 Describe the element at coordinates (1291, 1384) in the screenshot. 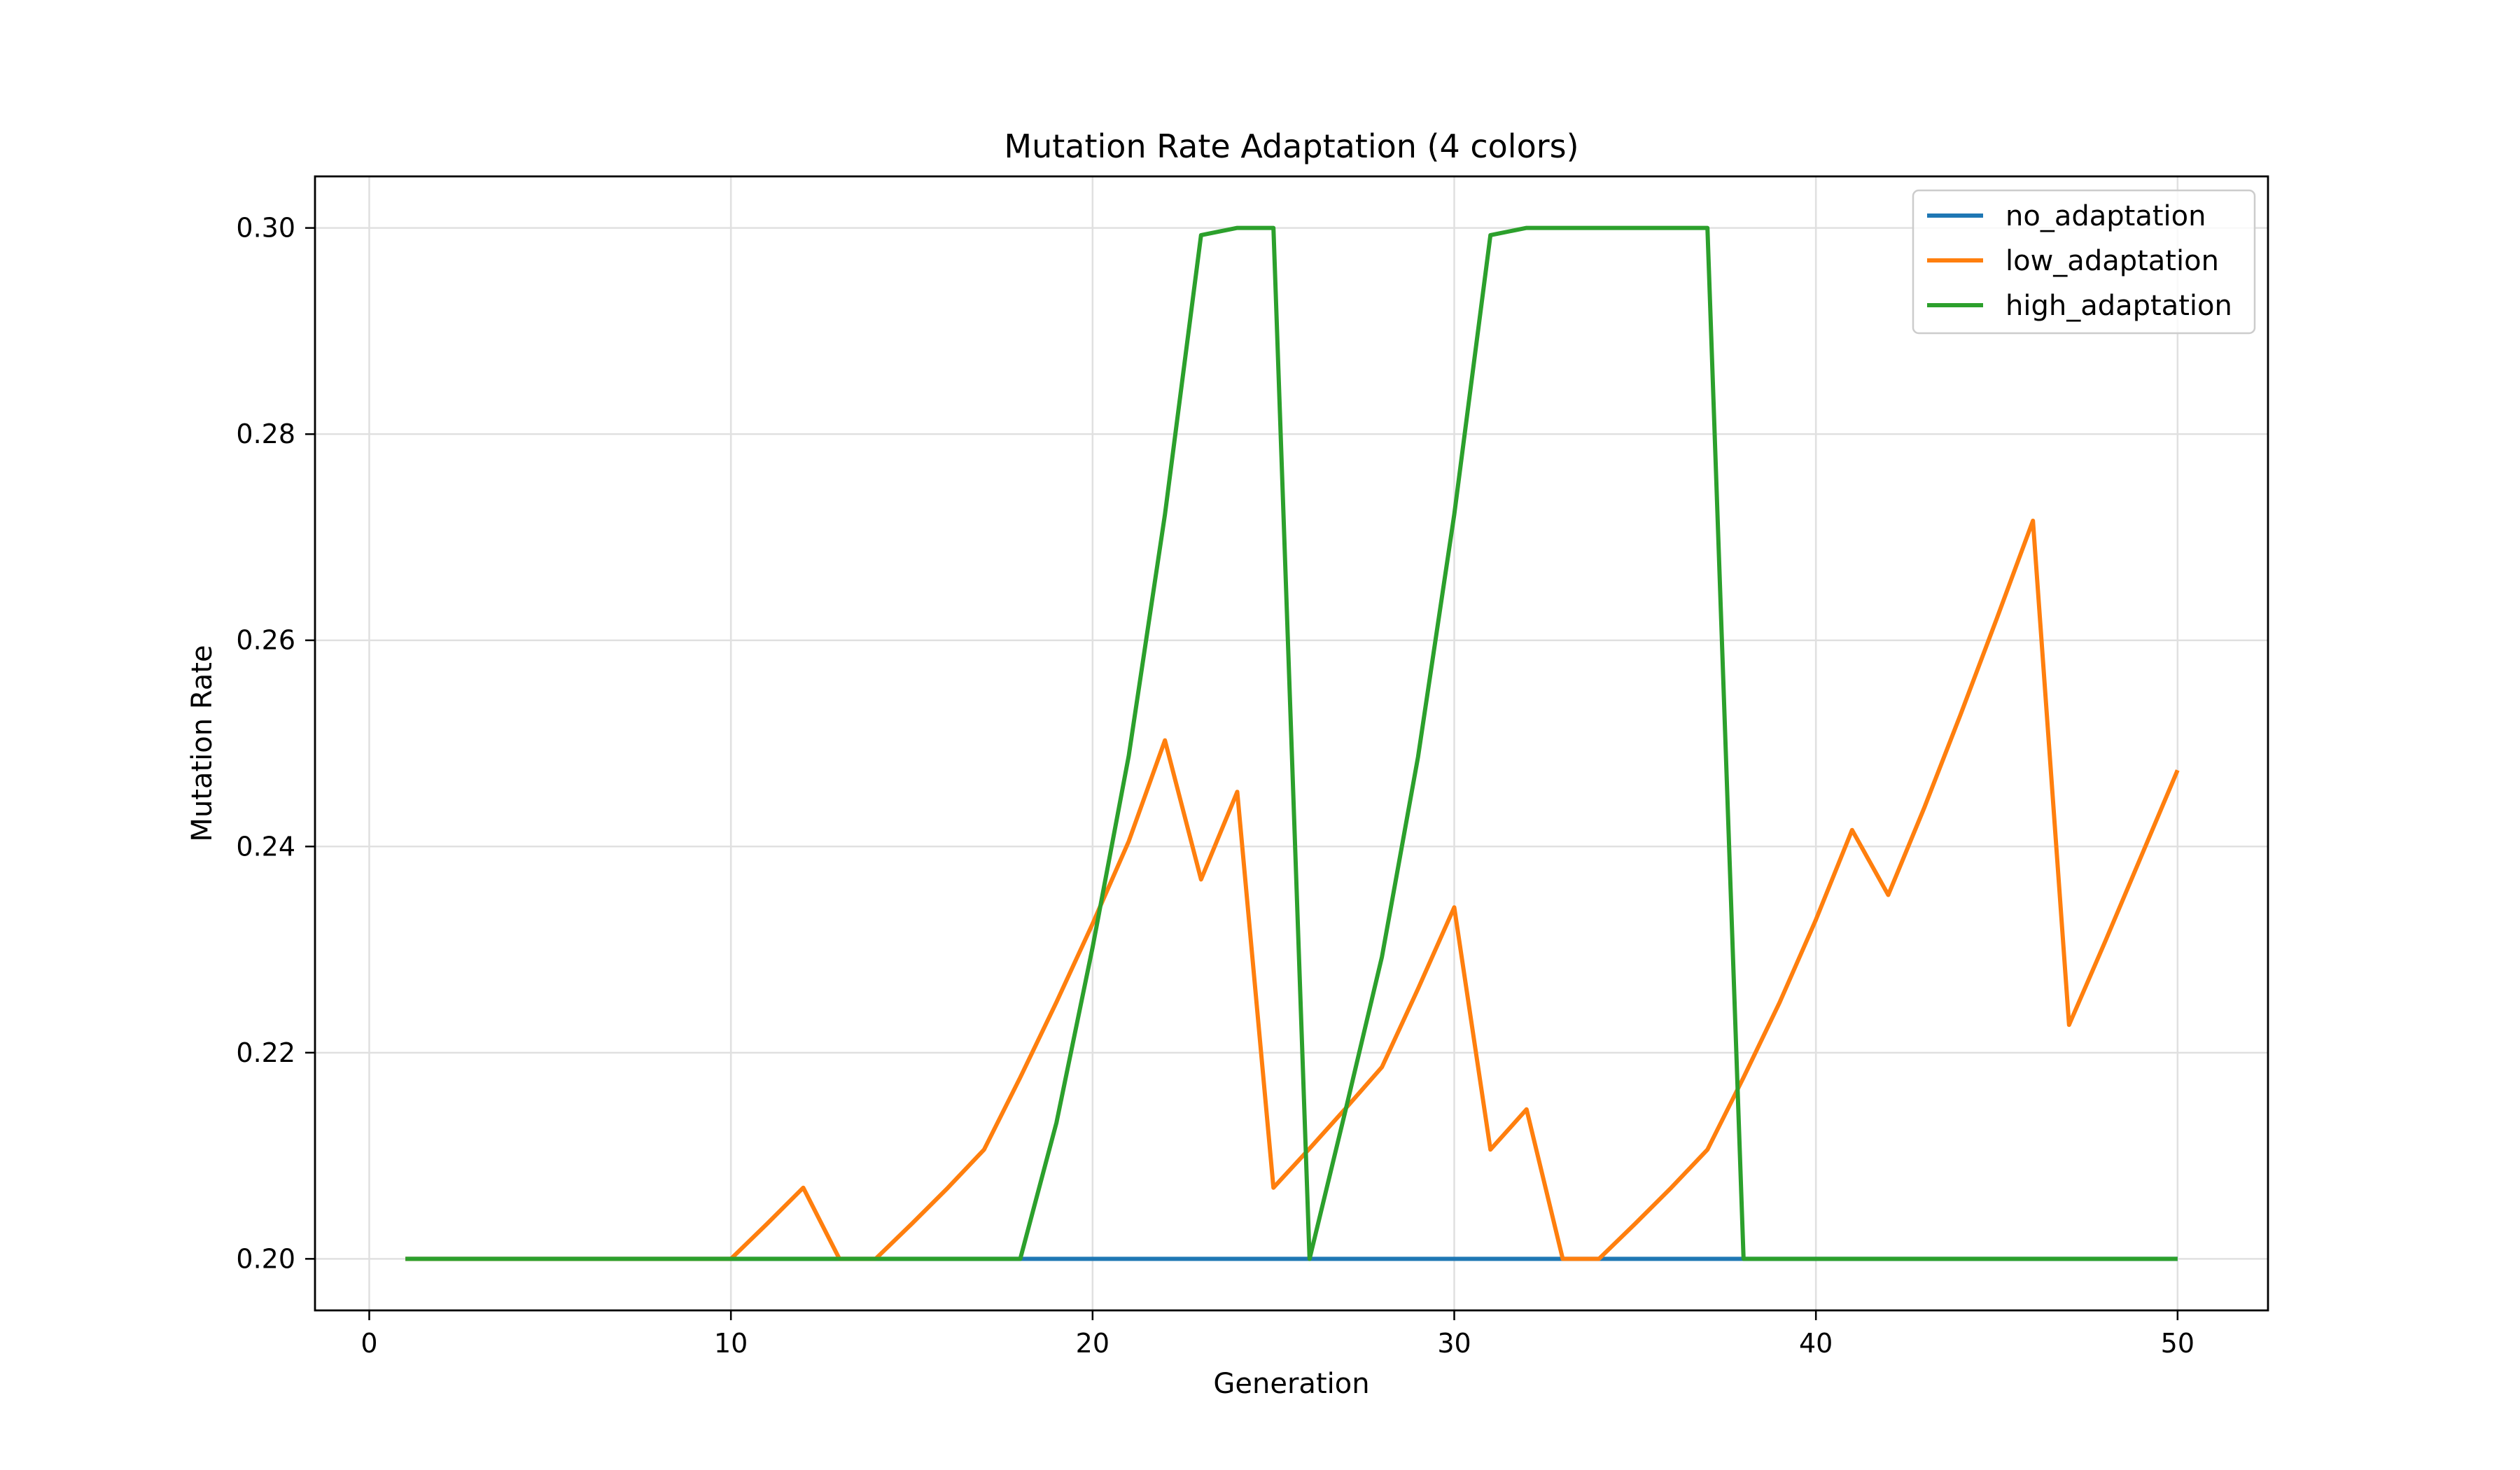

I see `x-axis-label: Generation` at that location.